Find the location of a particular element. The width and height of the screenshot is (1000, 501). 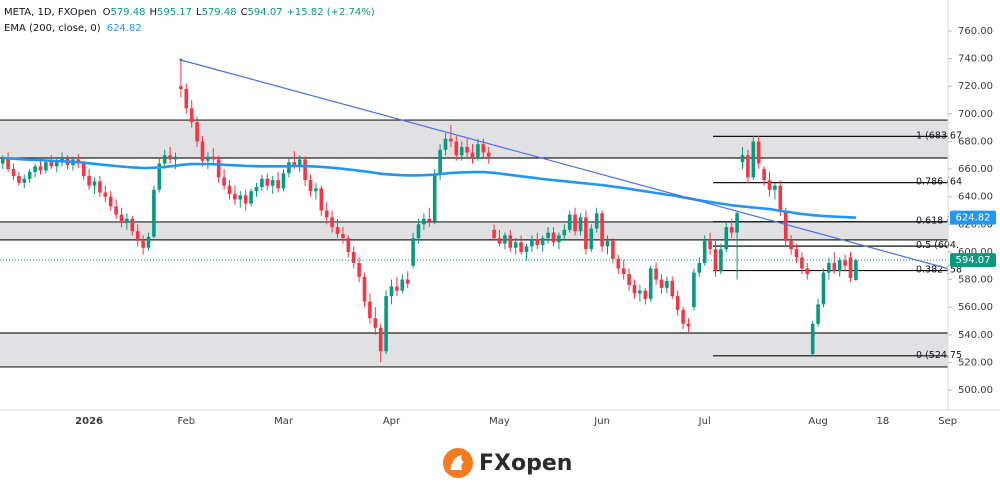

y-tick-label: 720.00 is located at coordinates (975, 86).